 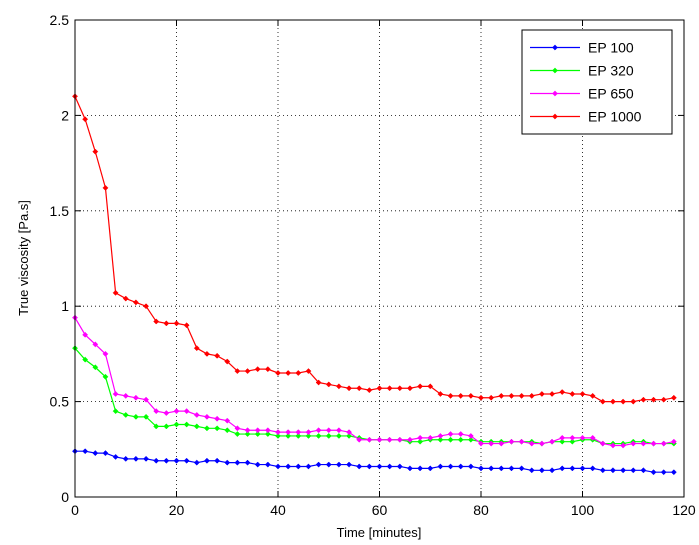 I want to click on legend-label-ep-1000: EP 1000, so click(x=615, y=117).